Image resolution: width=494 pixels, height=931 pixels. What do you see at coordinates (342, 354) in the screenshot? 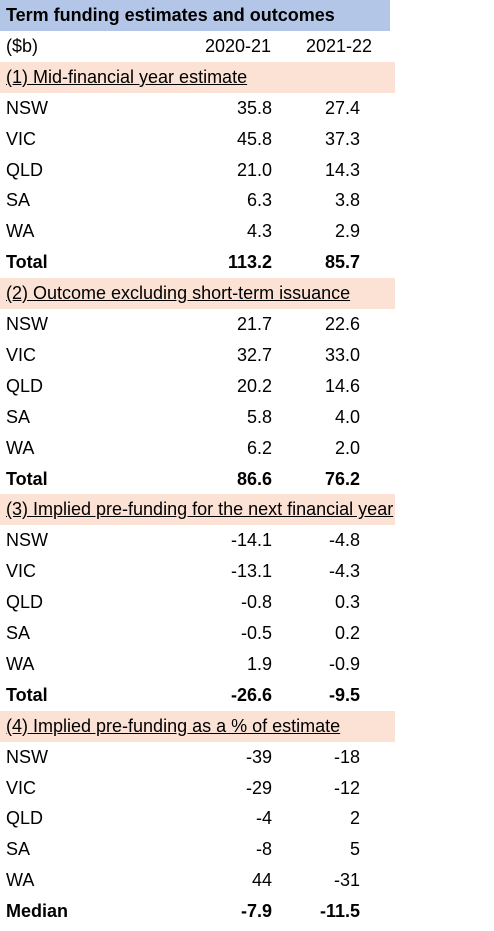
I see `cell: 33.0` at bounding box center [342, 354].